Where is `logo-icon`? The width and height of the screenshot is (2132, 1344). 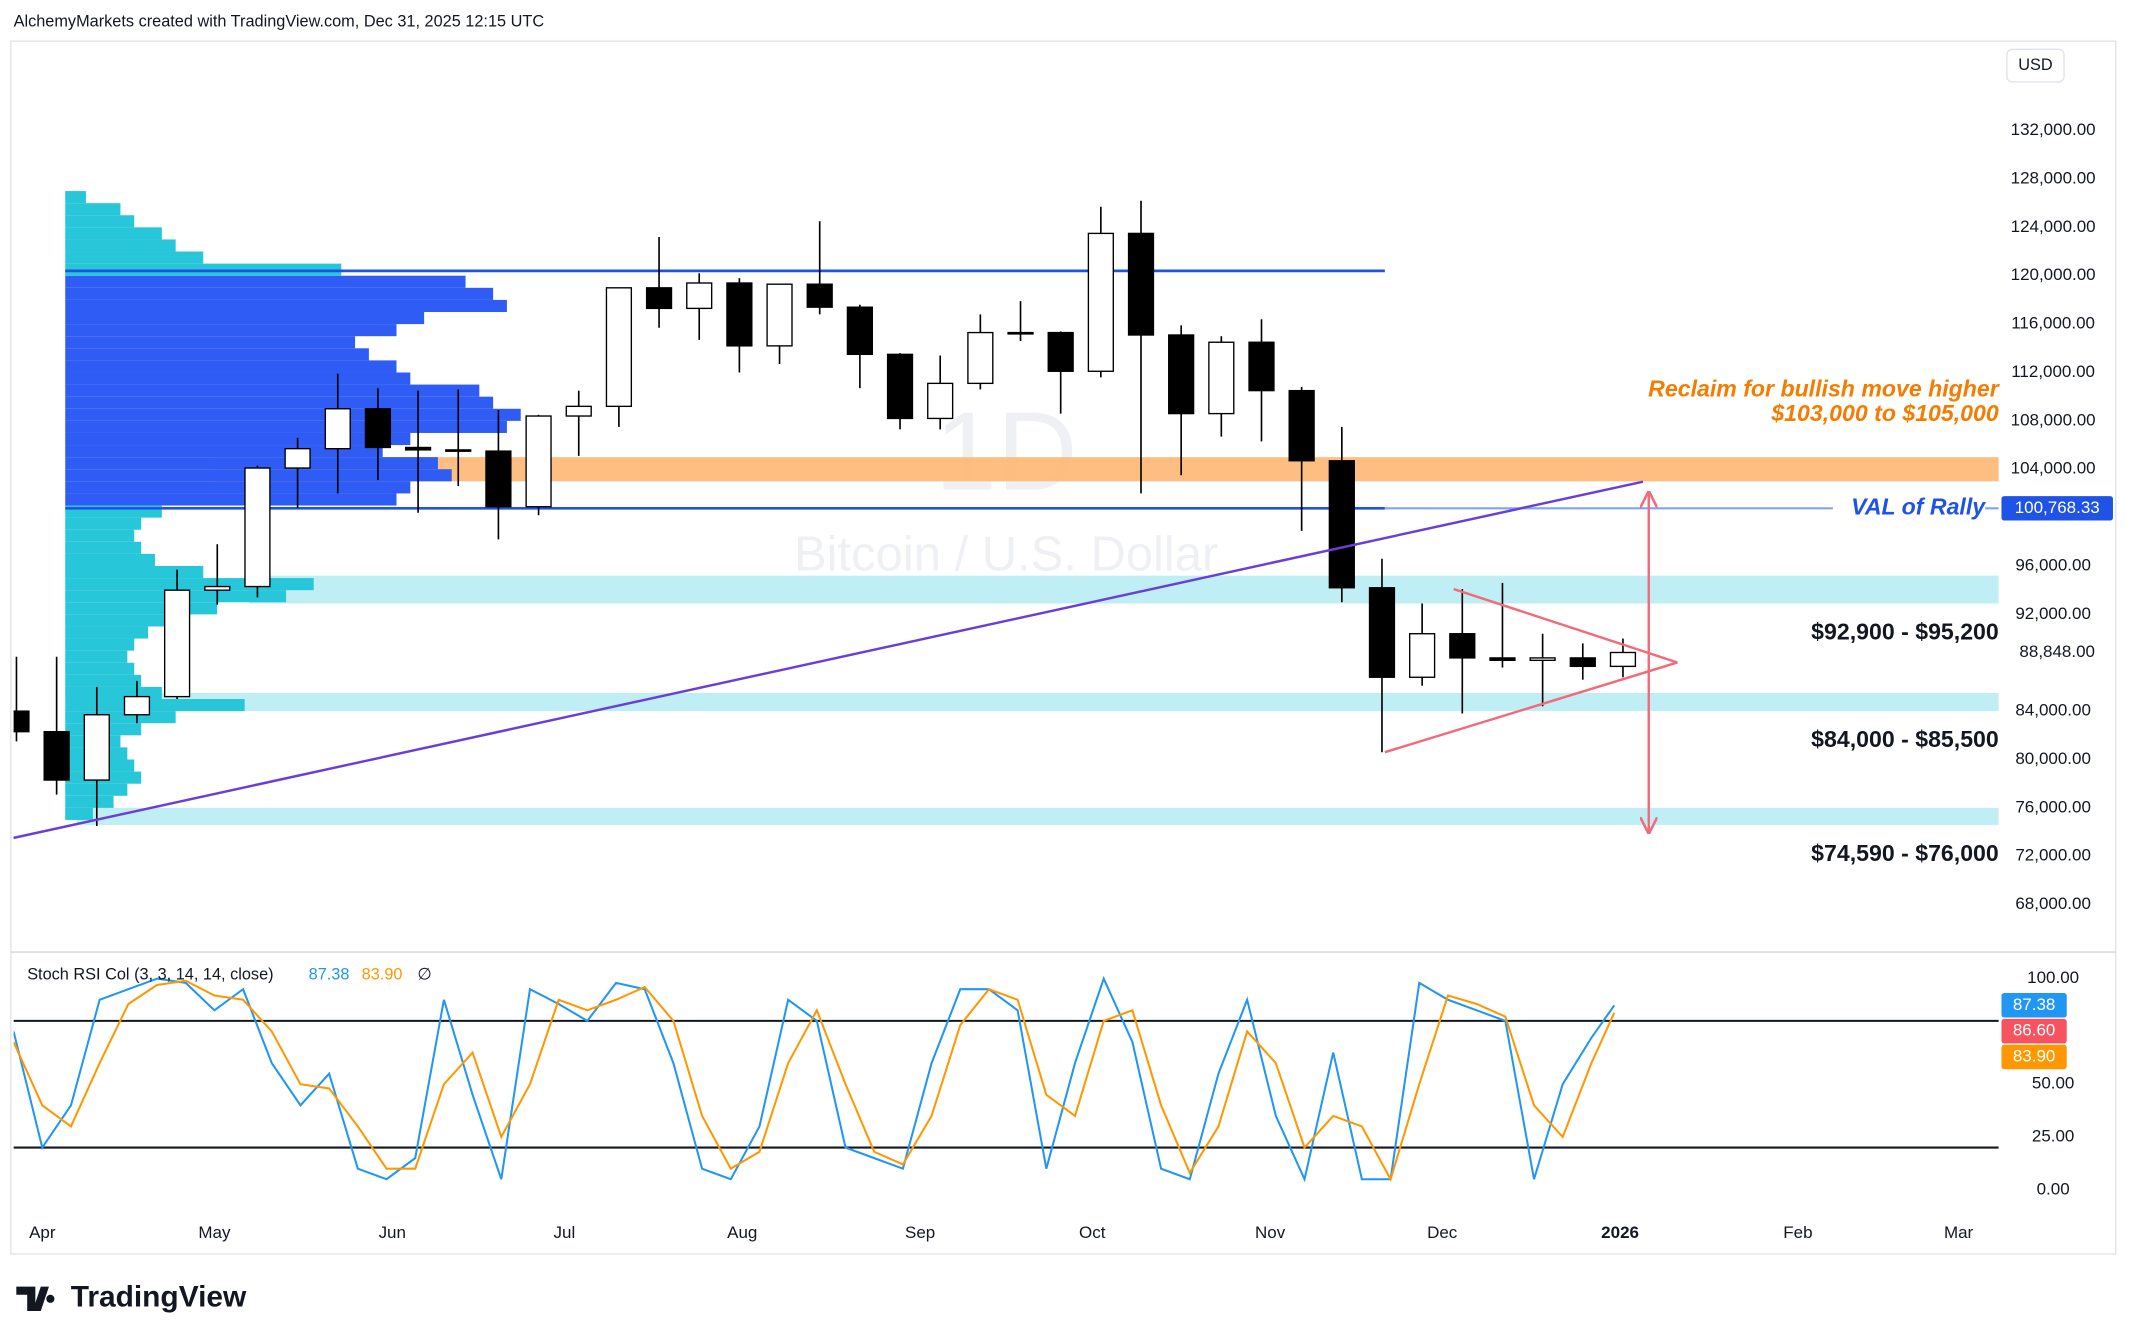 logo-icon is located at coordinates (35, 1299).